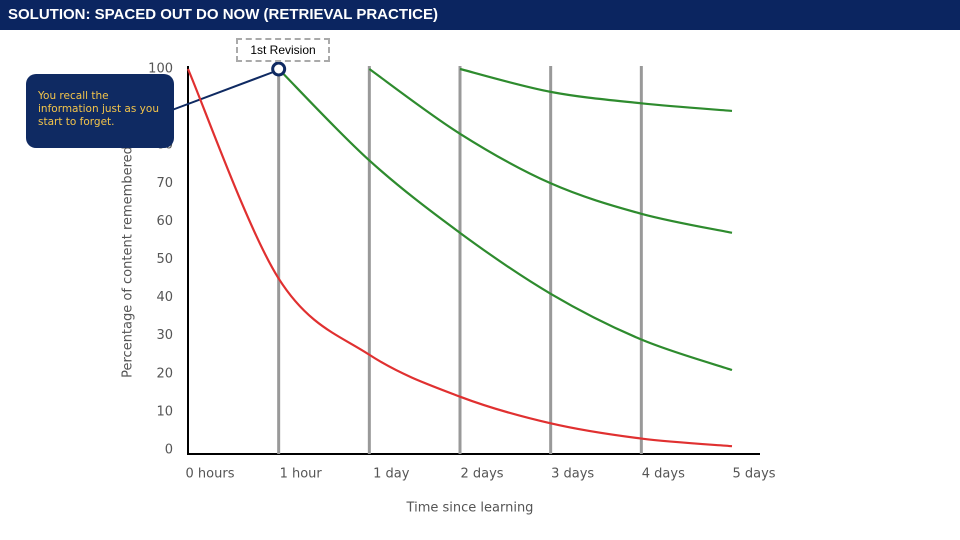  What do you see at coordinates (164, 411) in the screenshot?
I see `y-tick-label: 10` at bounding box center [164, 411].